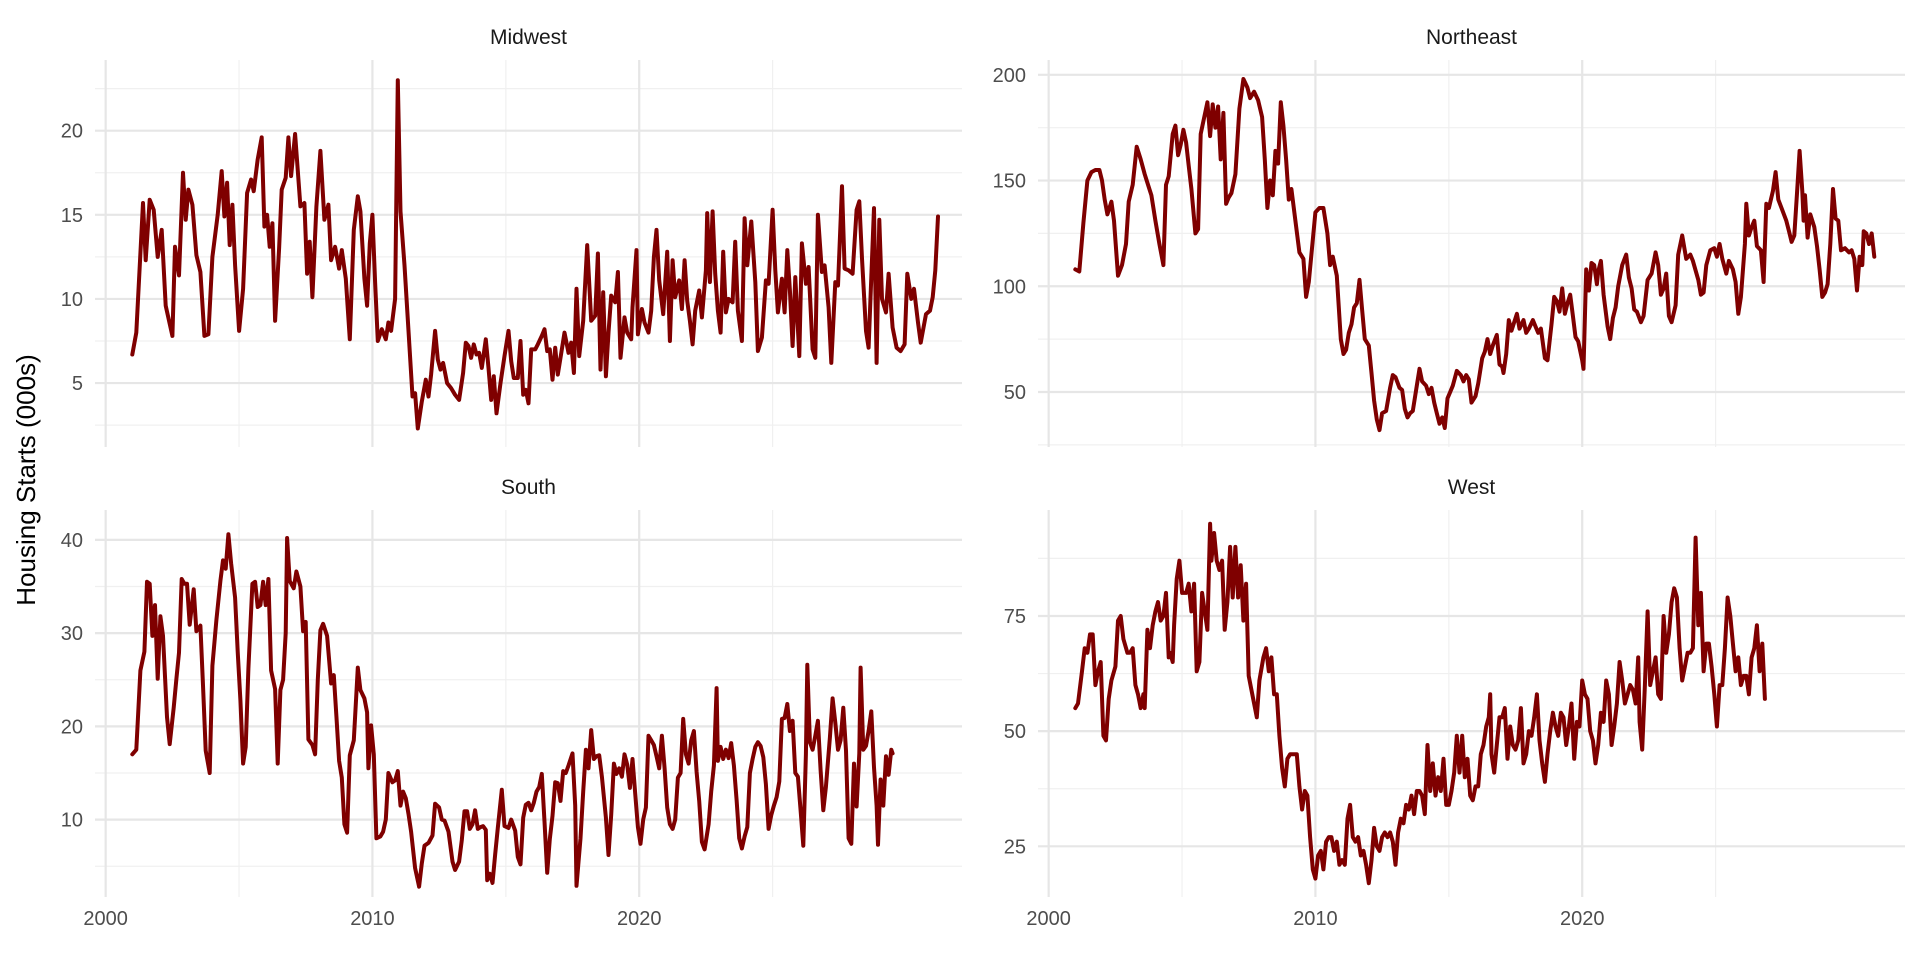 The height and width of the screenshot is (960, 1920). What do you see at coordinates (528, 487) in the screenshot?
I see `facet-title: South` at bounding box center [528, 487].